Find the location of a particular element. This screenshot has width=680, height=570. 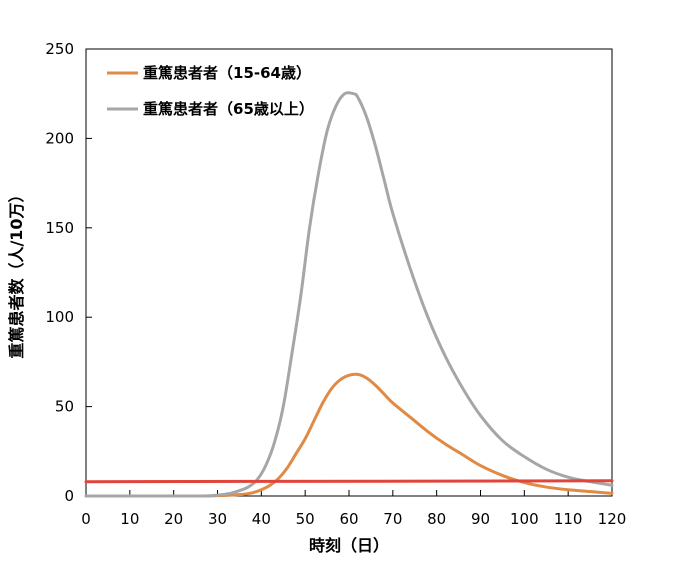

y-axis: 0 50 100 150 200 250 is located at coordinates (68, 272).